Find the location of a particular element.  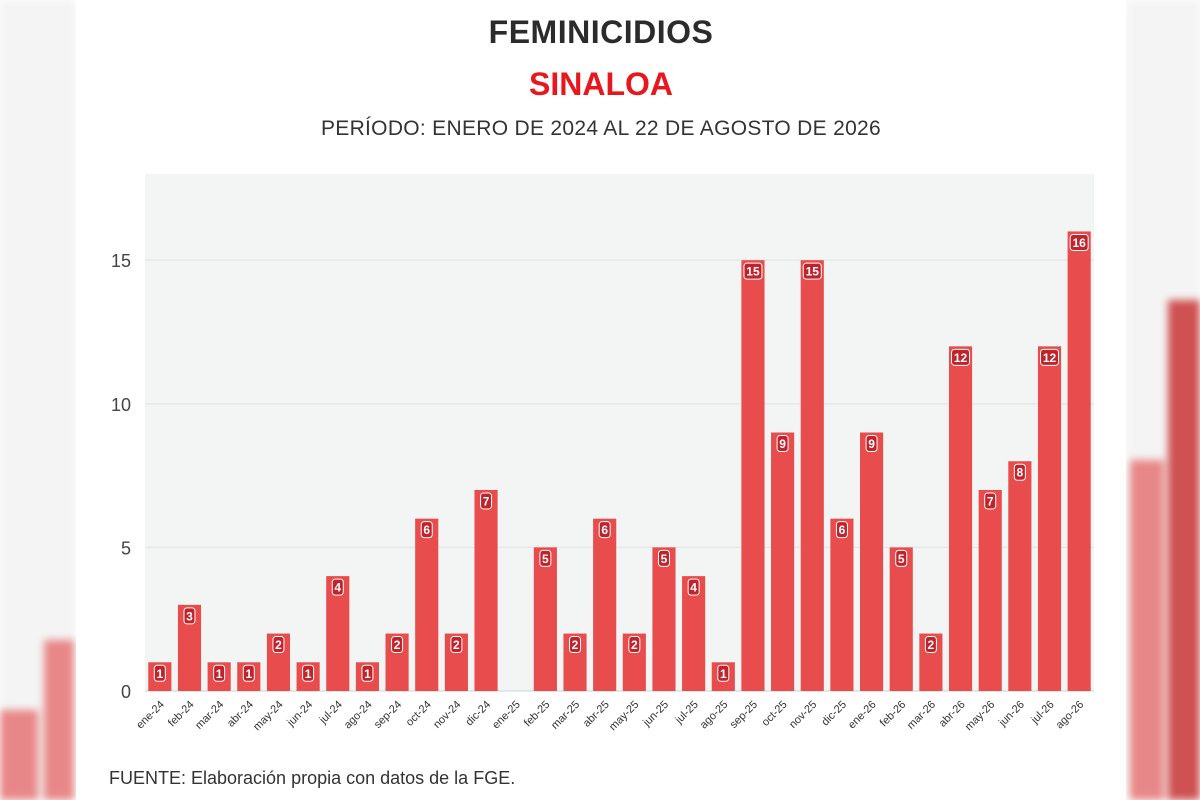

x-tick-label: ene-26 is located at coordinates (862, 715).